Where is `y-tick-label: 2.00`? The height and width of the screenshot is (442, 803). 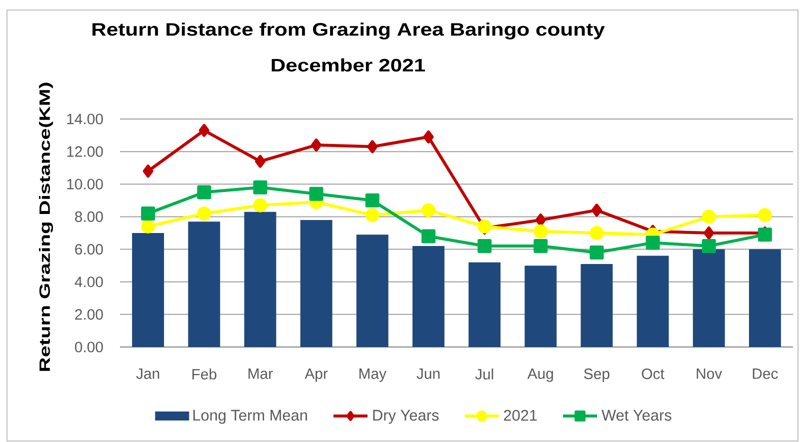 y-tick-label: 2.00 is located at coordinates (89, 314).